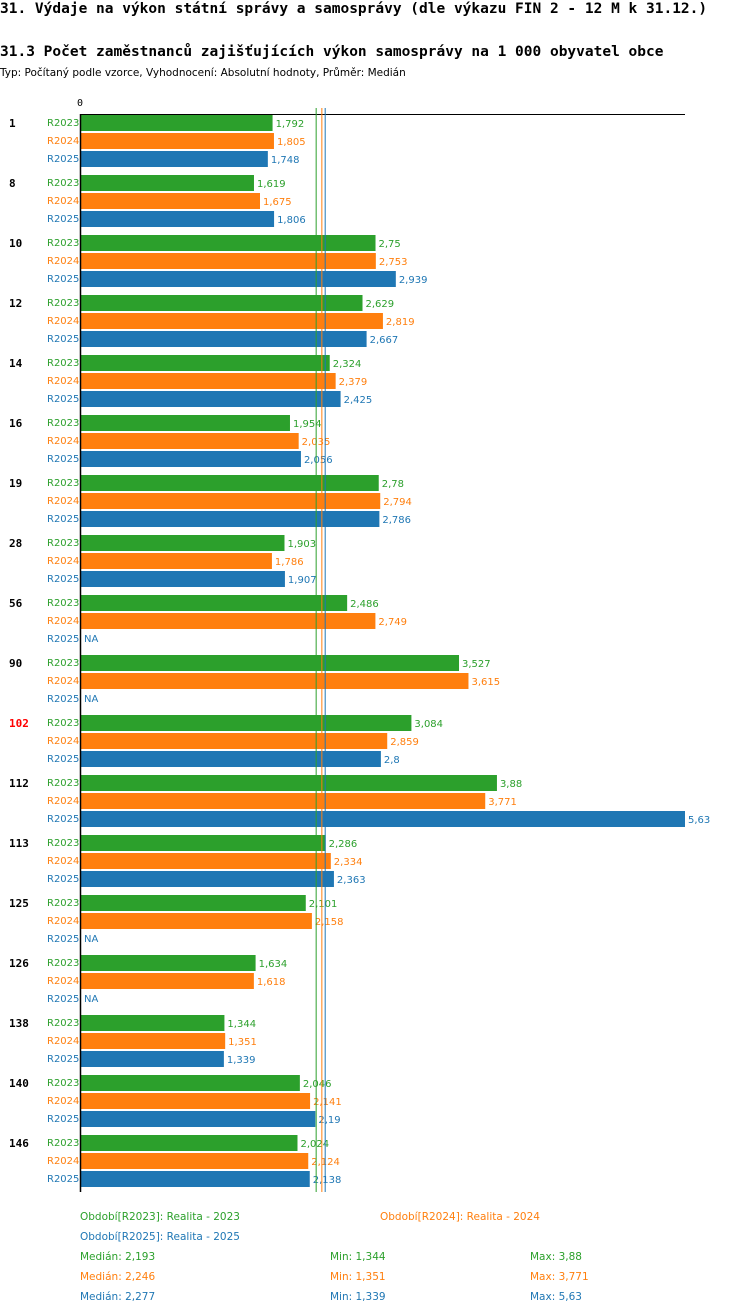 Image resolution: width=750 pixels, height=1314 pixels. What do you see at coordinates (63, 483) in the screenshot?
I see `series-label-19-R2023: R2023` at bounding box center [63, 483].